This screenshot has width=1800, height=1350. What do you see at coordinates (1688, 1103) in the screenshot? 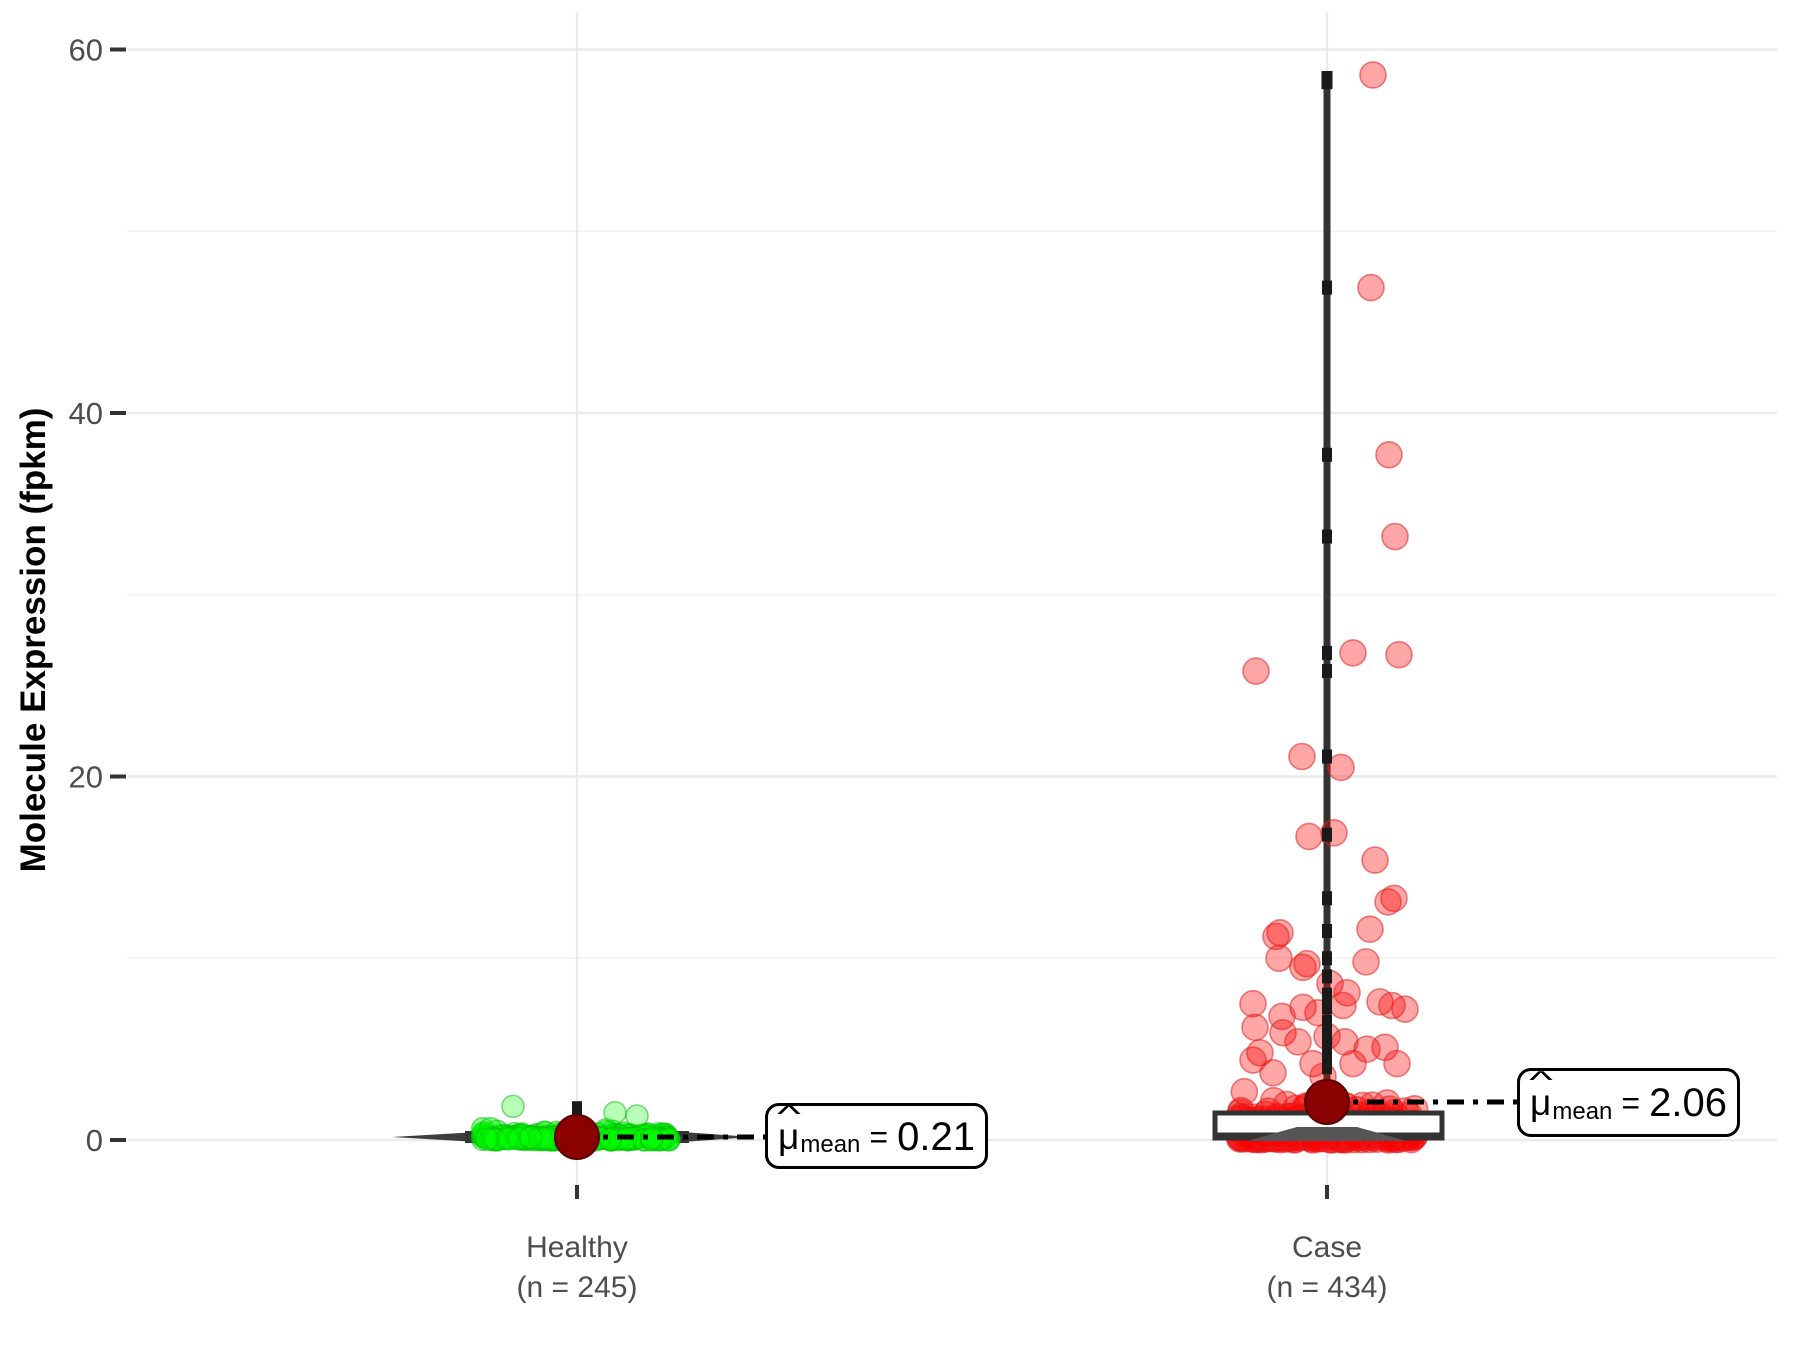
I see `mean-value-case: 2.06` at bounding box center [1688, 1103].